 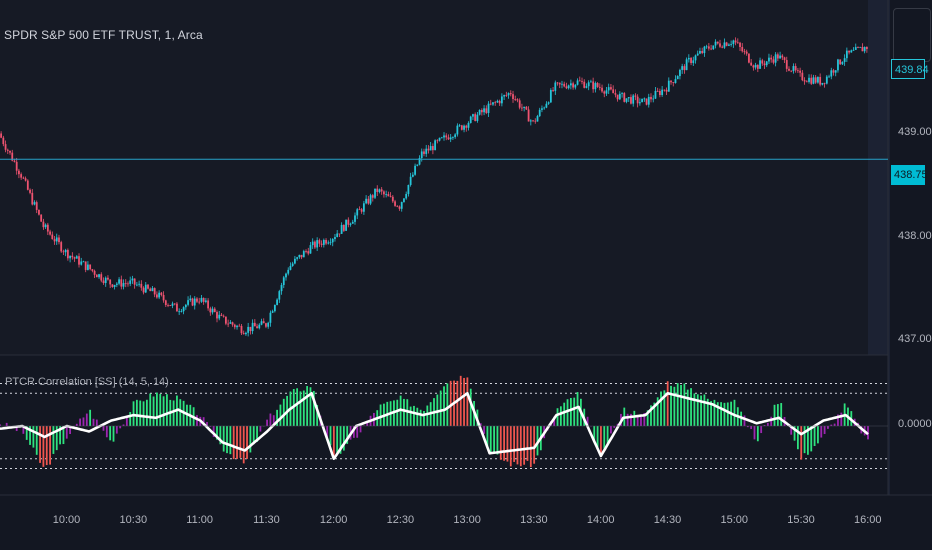 I want to click on chart-settings-panel, so click(x=912, y=35).